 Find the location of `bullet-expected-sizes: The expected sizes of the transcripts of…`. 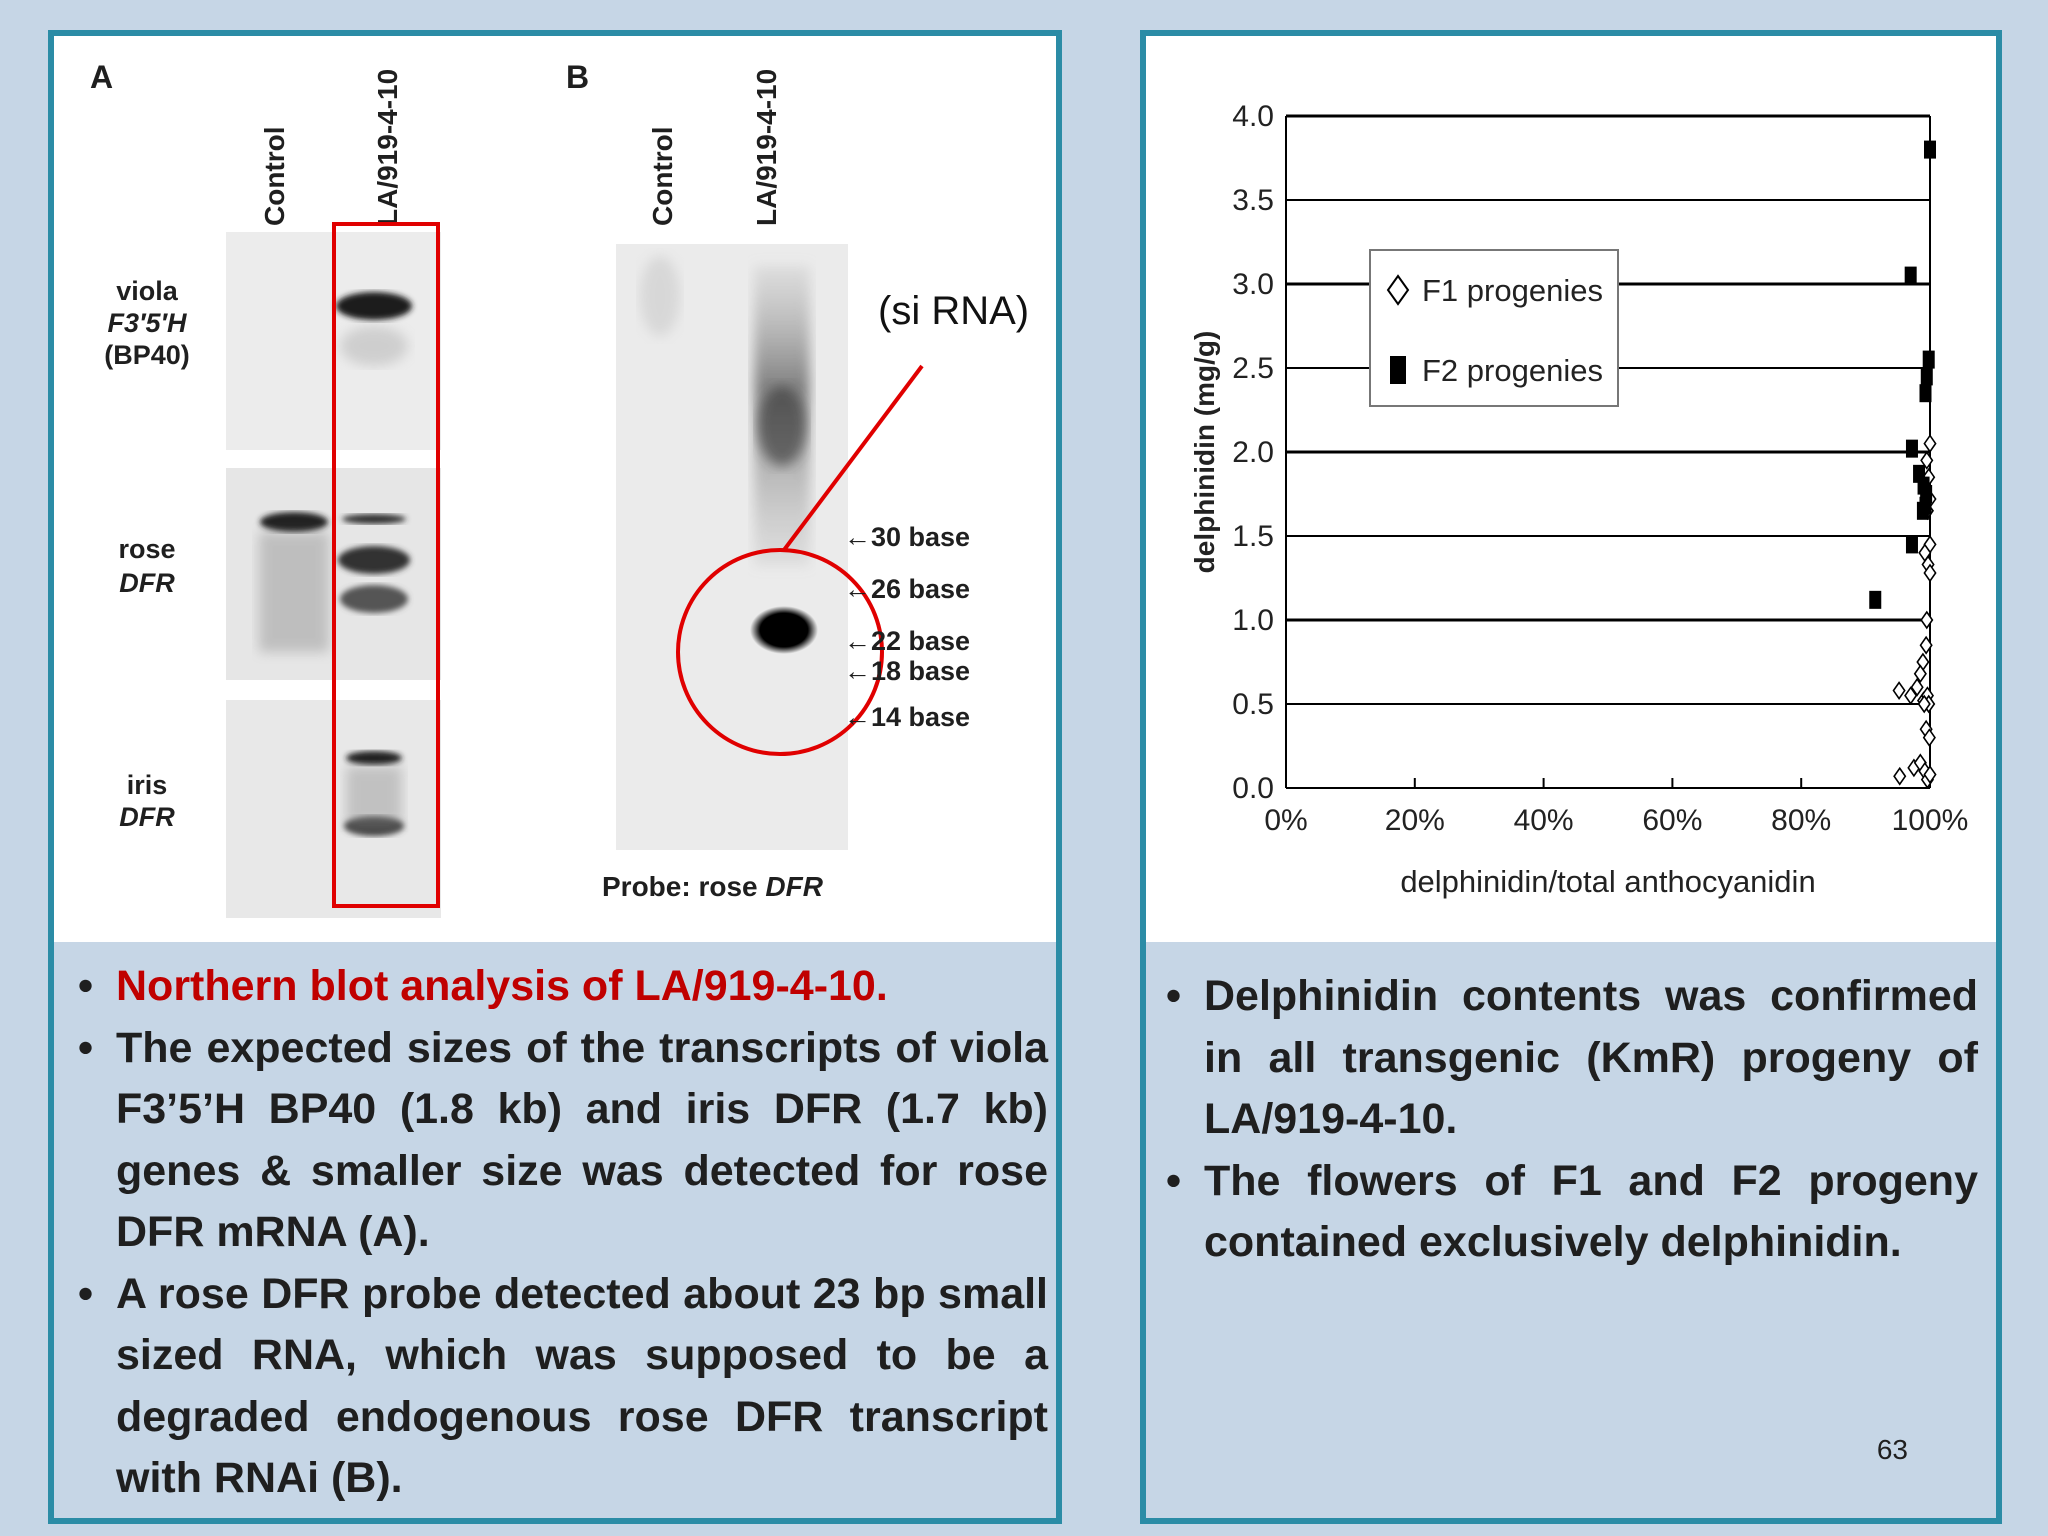

bullet-expected-sizes: The expected sizes of the transcripts of… is located at coordinates (563, 1141).